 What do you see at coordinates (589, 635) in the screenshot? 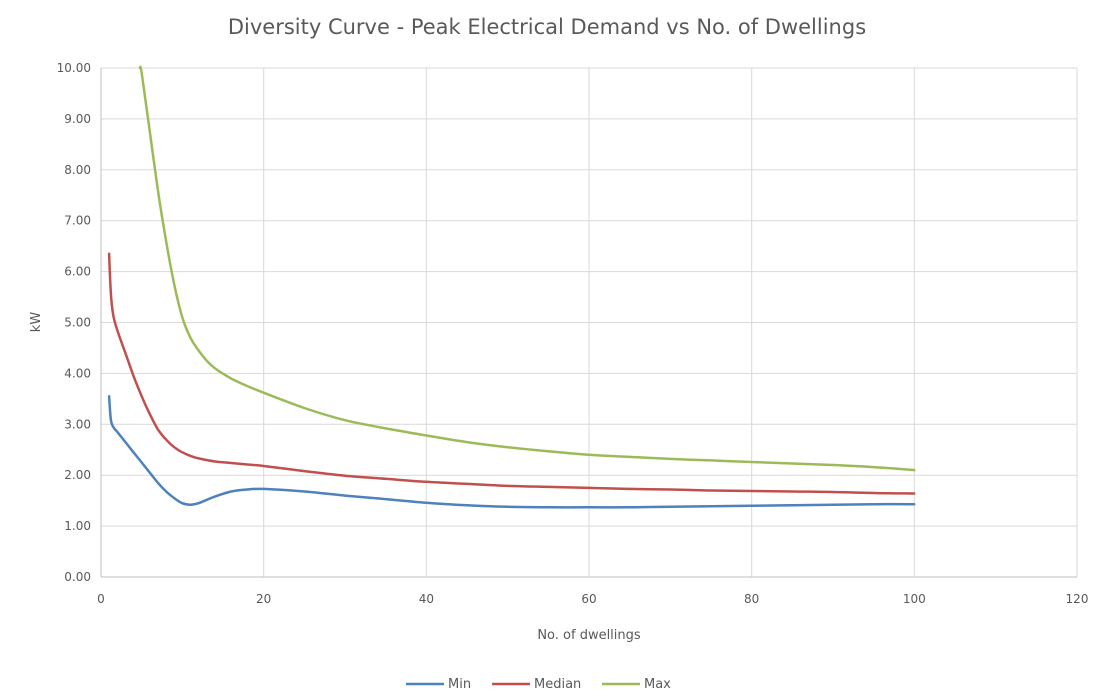
I see `x-axis-label: No. of dwellings` at bounding box center [589, 635].